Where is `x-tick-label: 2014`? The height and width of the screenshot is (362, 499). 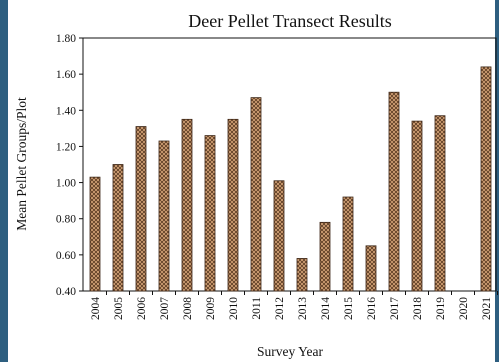
x-tick-label: 2014 is located at coordinates (326, 308).